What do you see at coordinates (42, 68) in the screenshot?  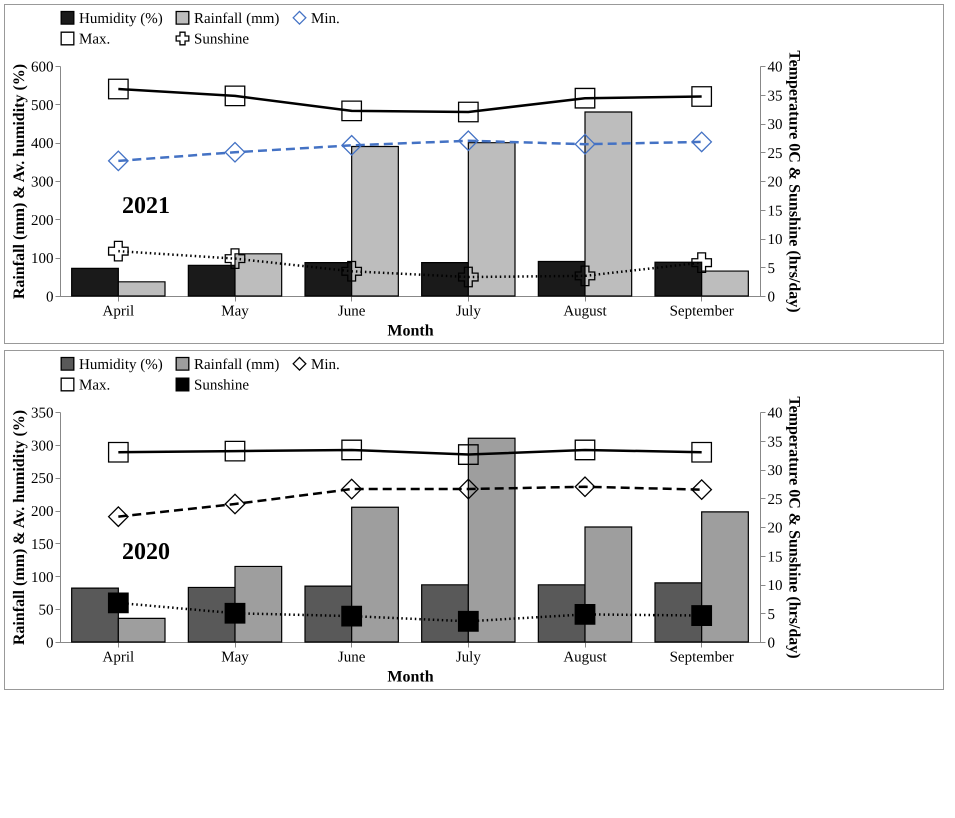 I see `y-tick-label: 600` at bounding box center [42, 68].